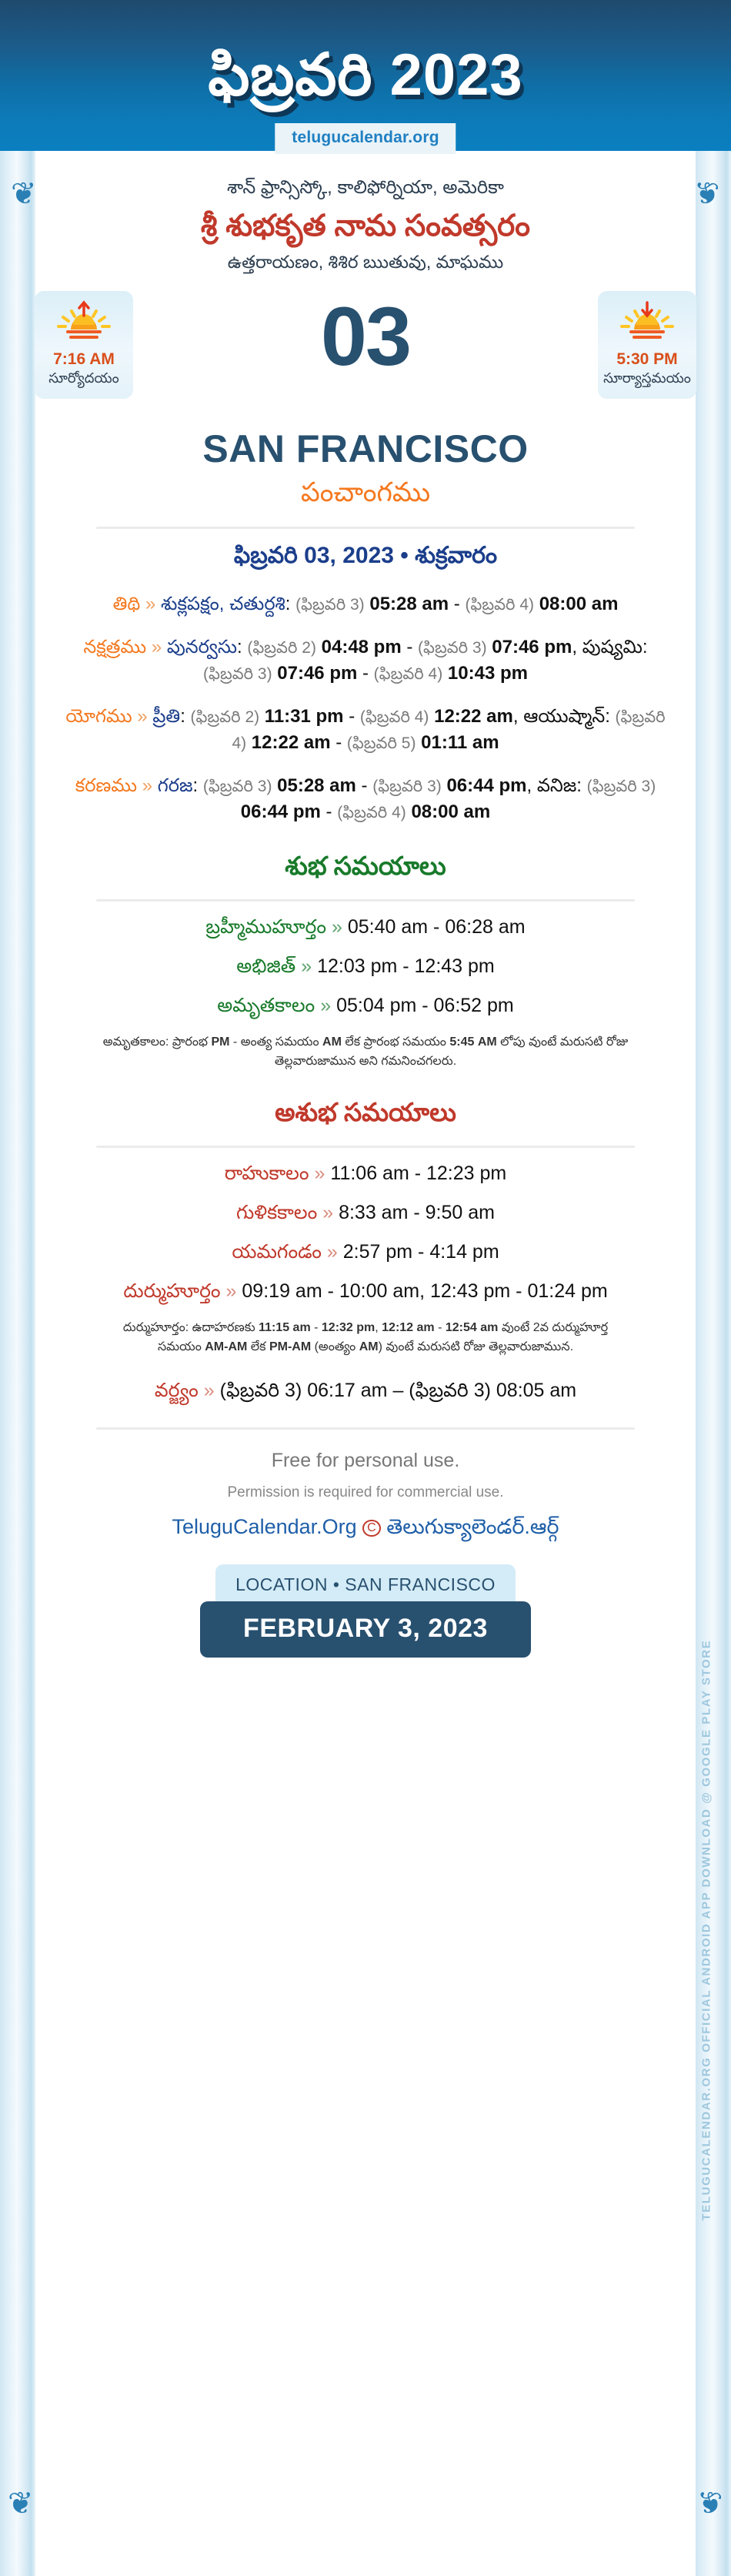 Image resolution: width=731 pixels, height=2576 pixels. I want to click on sun-row: 7:16 AM సూర్యోదయం 03, so click(365, 348).